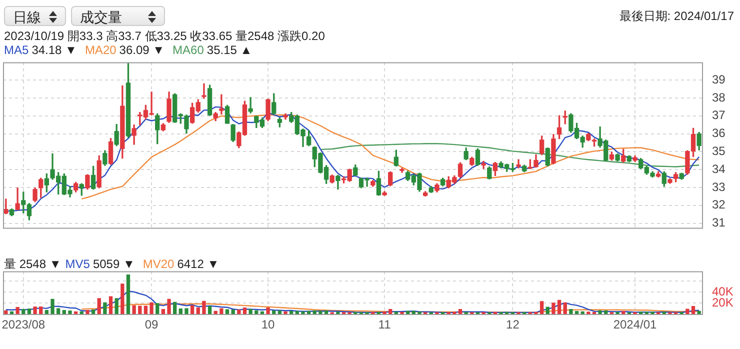  What do you see at coordinates (164, 36) in the screenshot?
I see `text: 2023/10/19 開33.3 高33.7 低33.25 收33.65 量2548 漲跌0.20` at bounding box center [164, 36].